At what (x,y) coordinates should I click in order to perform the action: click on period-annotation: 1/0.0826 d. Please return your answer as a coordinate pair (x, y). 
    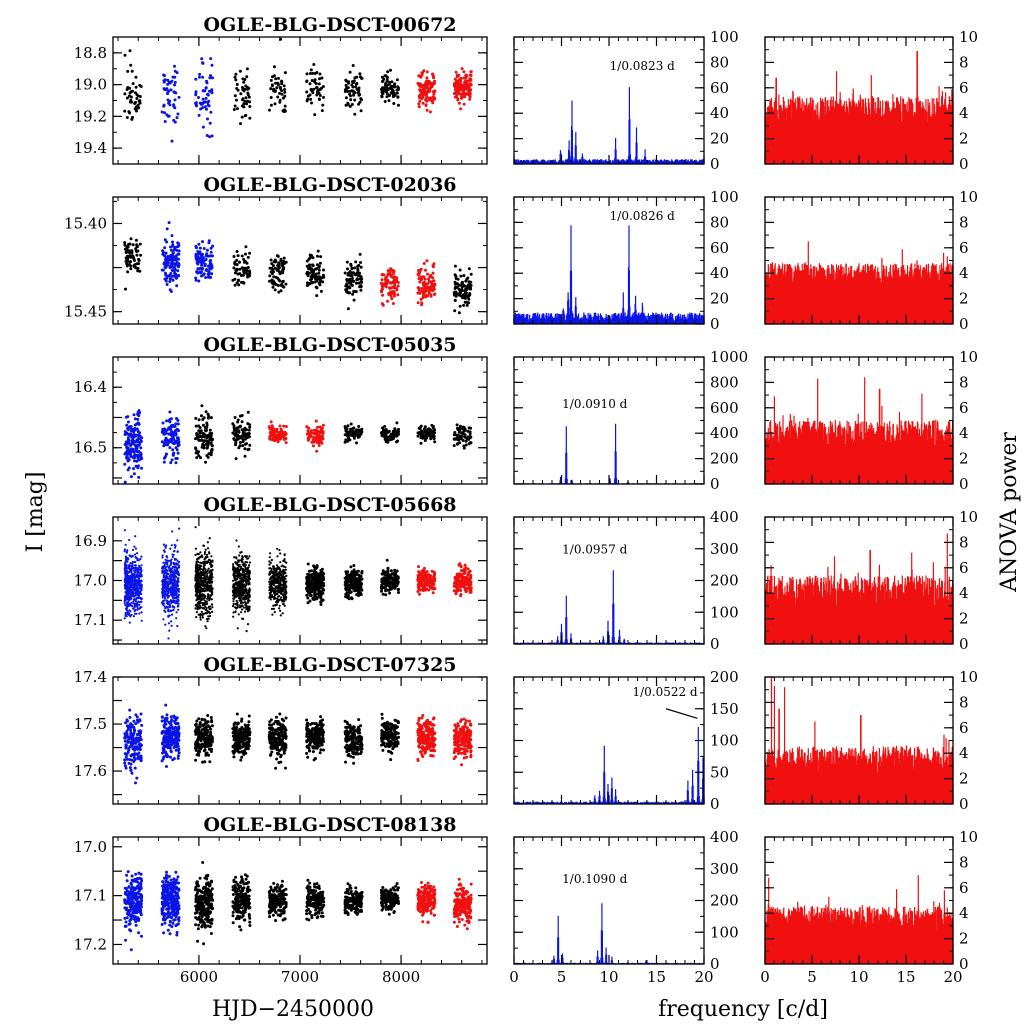
    Looking at the image, I should click on (642, 216).